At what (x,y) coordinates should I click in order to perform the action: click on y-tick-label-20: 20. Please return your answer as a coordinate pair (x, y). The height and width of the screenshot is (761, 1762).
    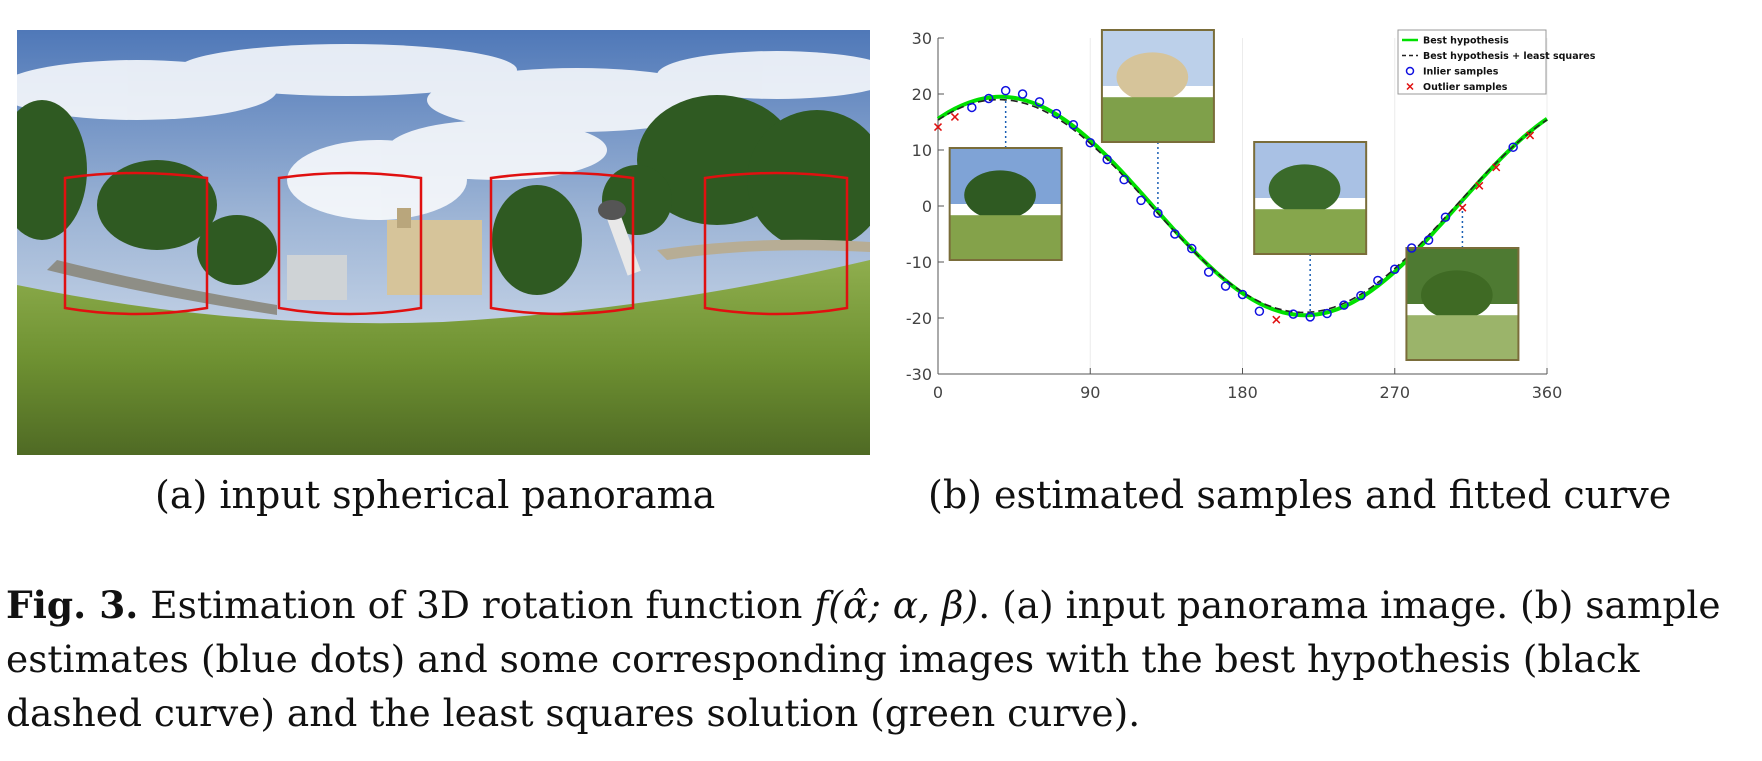
    Looking at the image, I should click on (922, 94).